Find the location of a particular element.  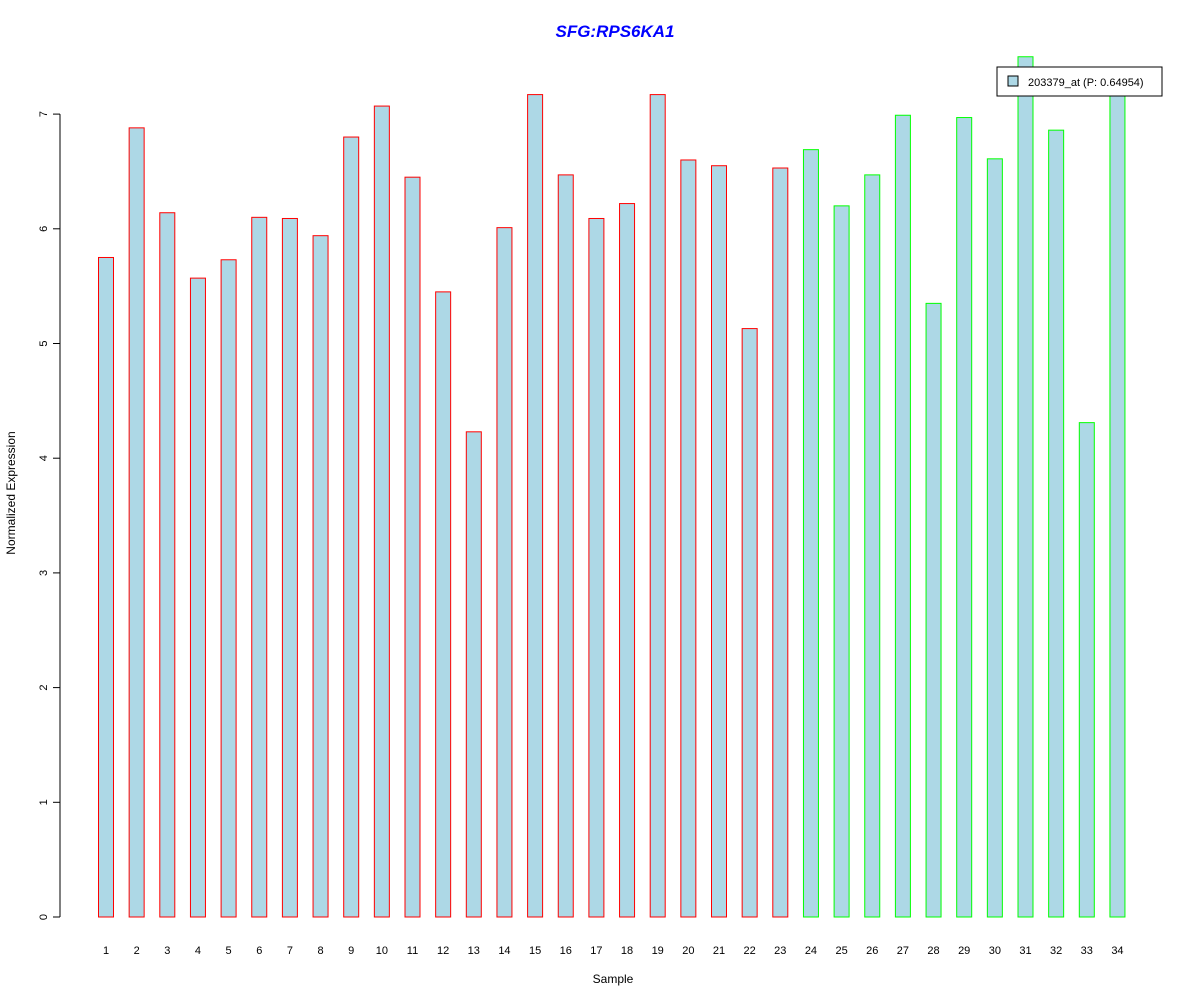

x-tick-label: 4 is located at coordinates (198, 951).